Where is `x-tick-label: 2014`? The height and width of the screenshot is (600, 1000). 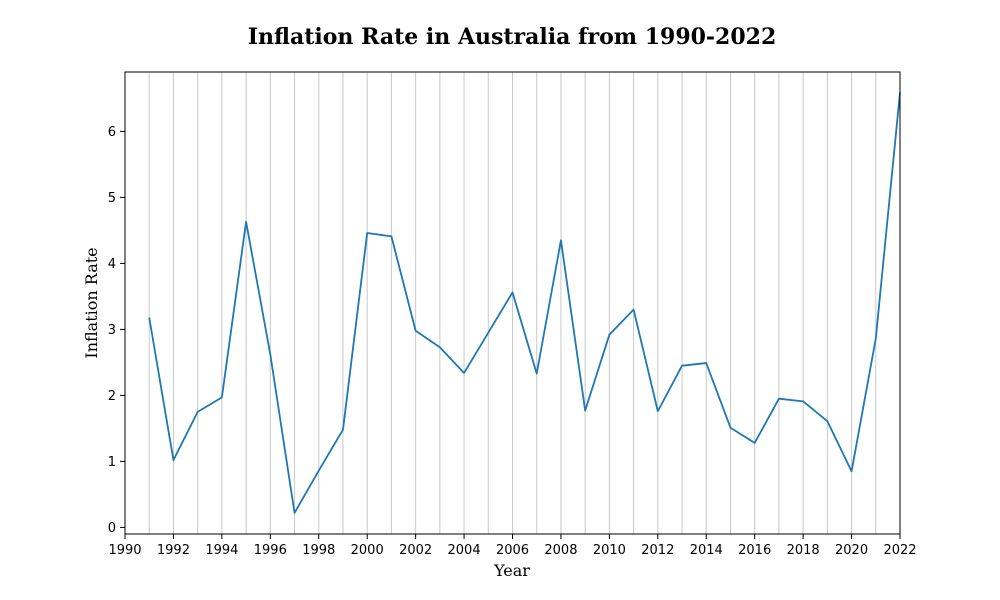
x-tick-label: 2014 is located at coordinates (706, 550).